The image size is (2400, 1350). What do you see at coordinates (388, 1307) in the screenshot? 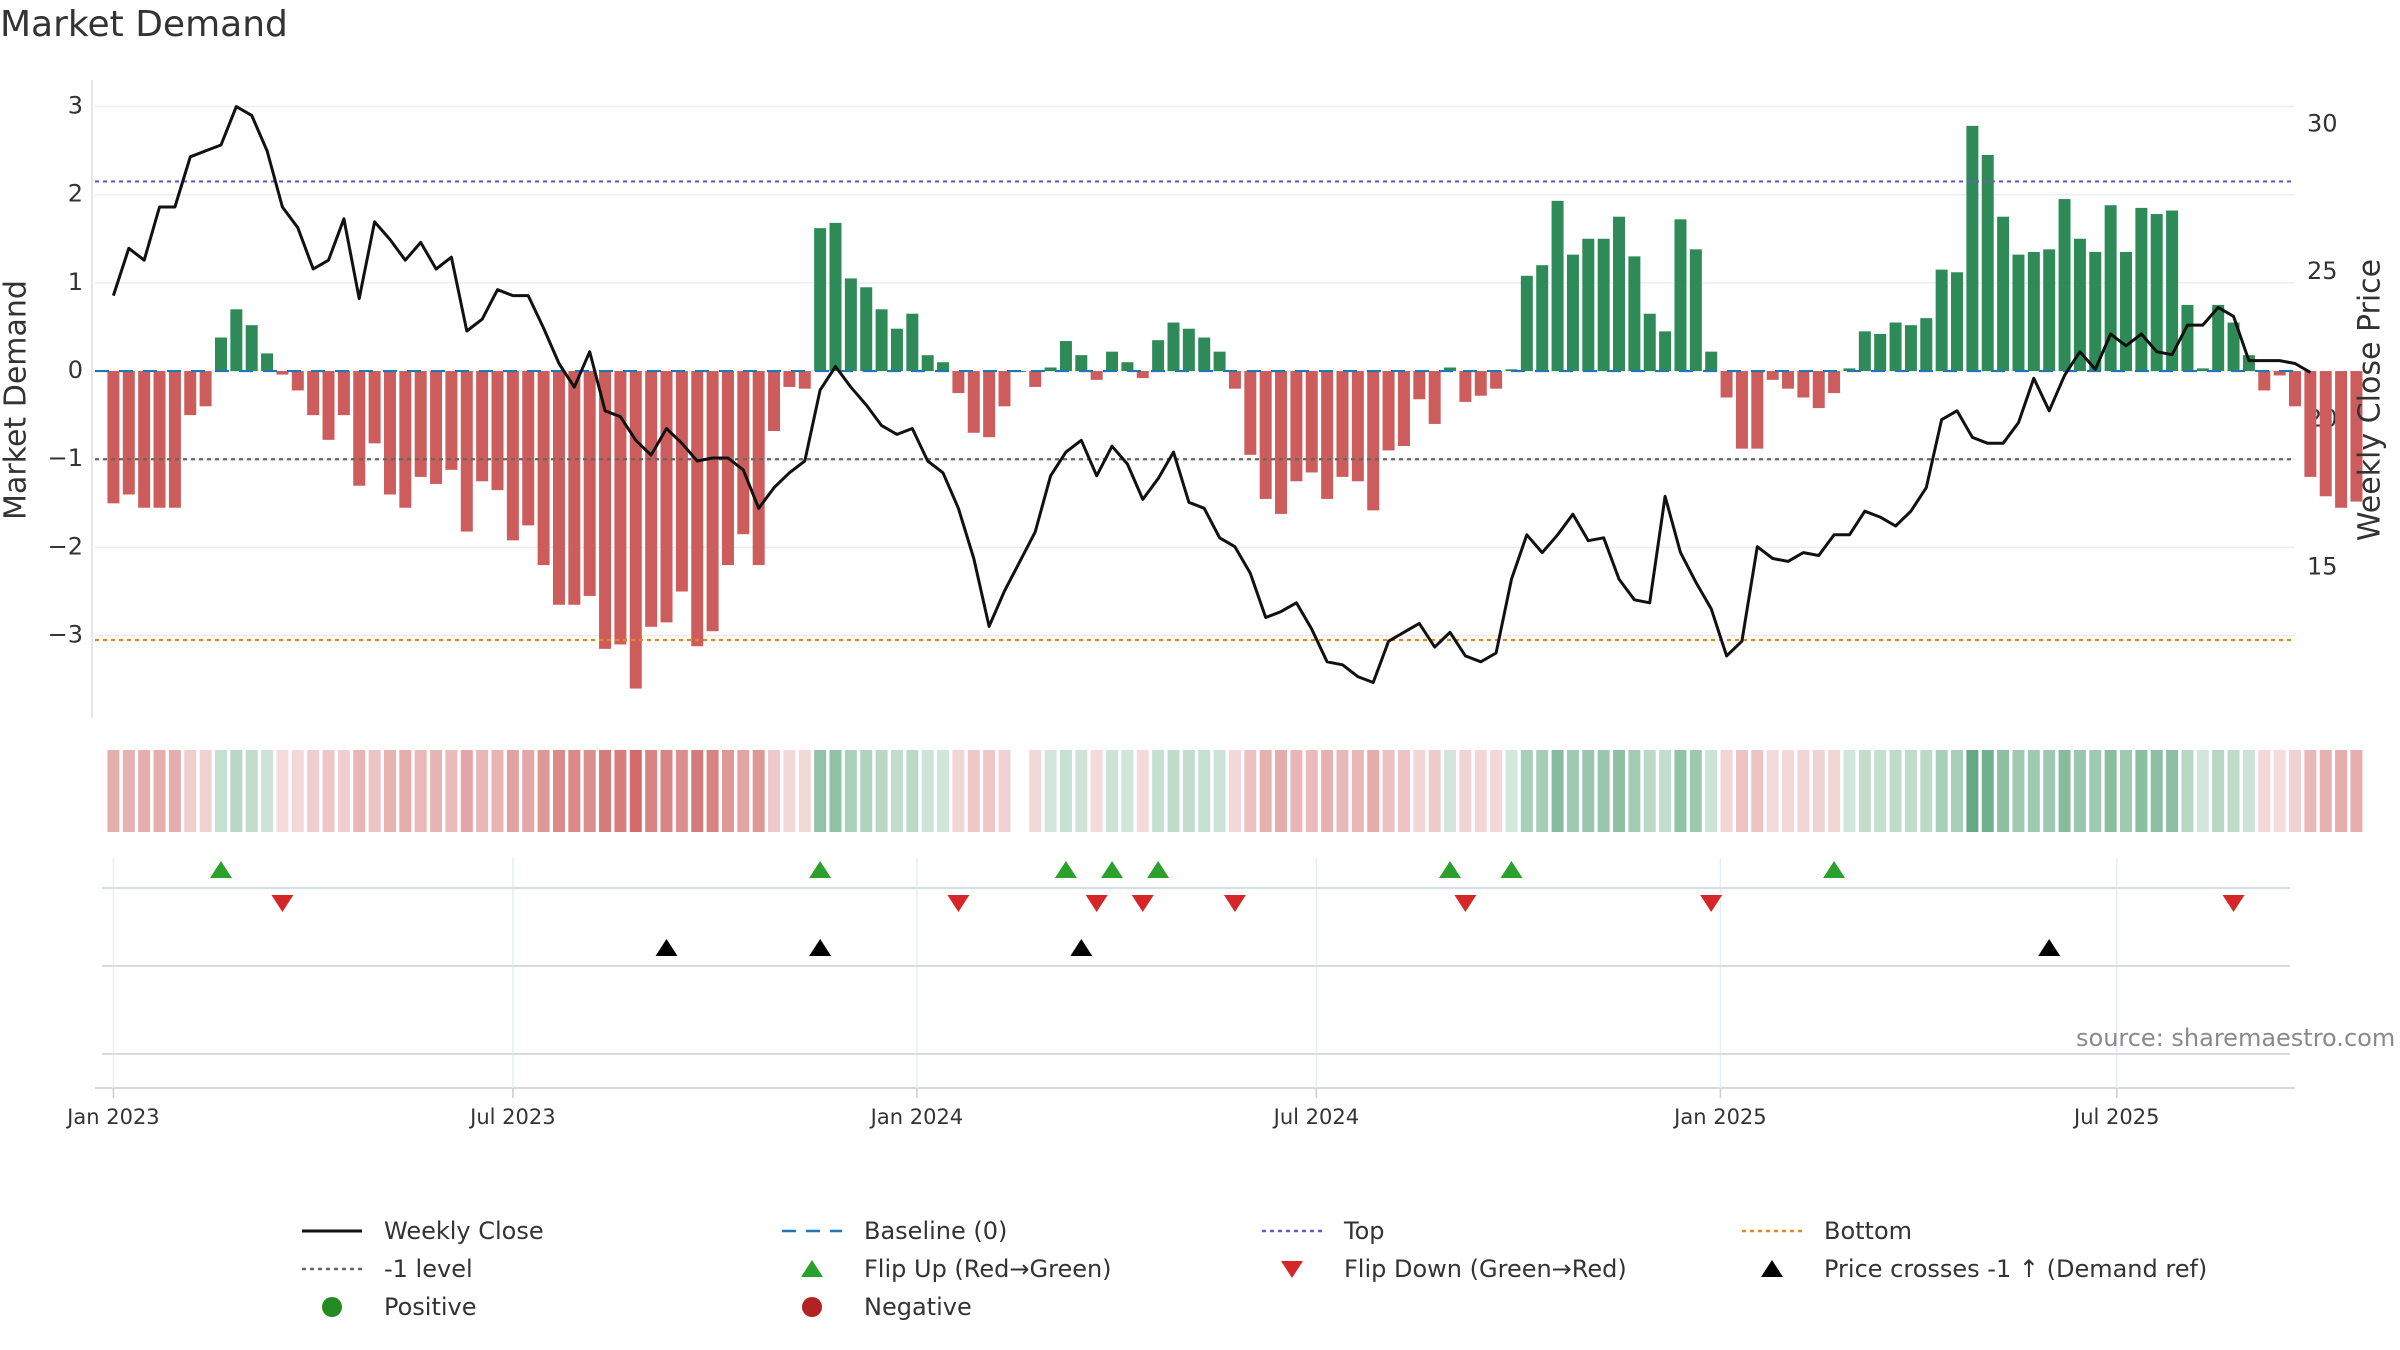
I see `legend-item-positive: Positive` at bounding box center [388, 1307].